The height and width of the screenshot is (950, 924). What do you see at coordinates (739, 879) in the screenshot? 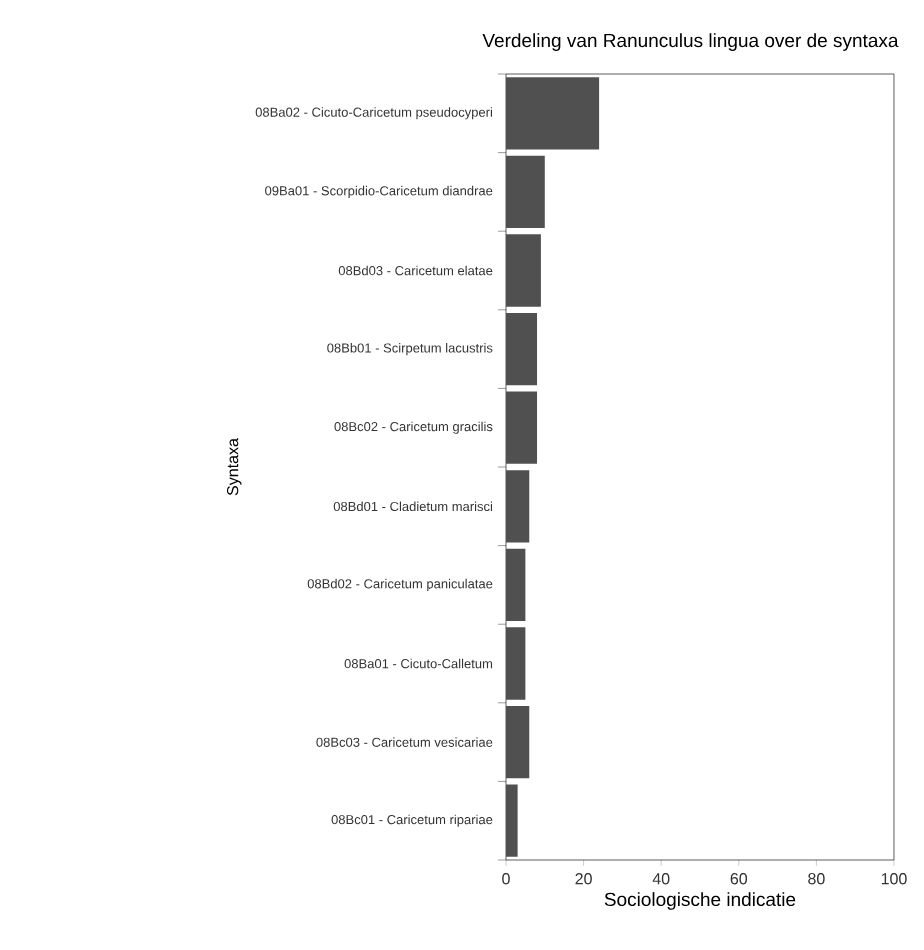
I see `x-tick-label: 60` at bounding box center [739, 879].